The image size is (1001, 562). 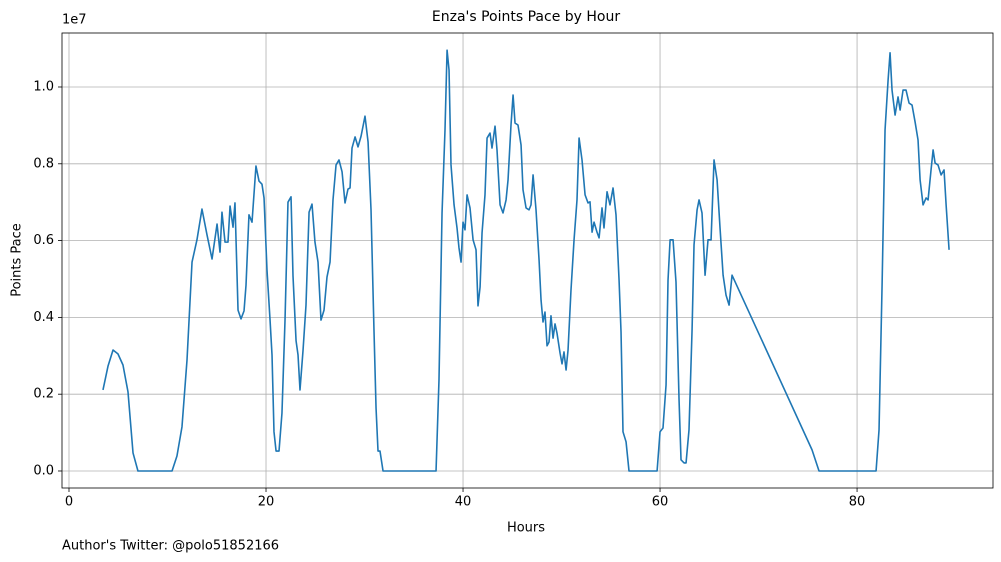 What do you see at coordinates (660, 502) in the screenshot?
I see `x-tick-label: 60` at bounding box center [660, 502].